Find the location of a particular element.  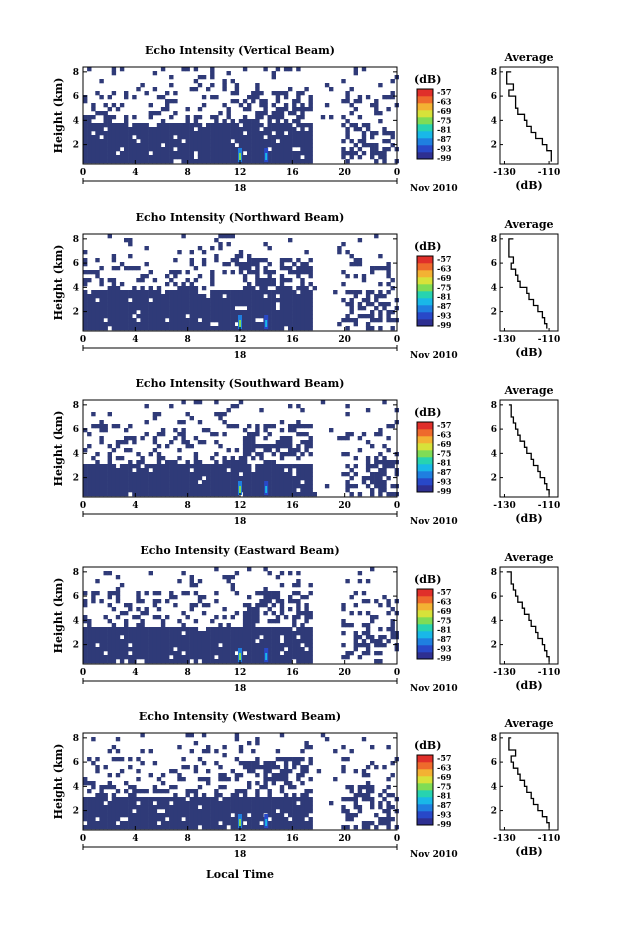

y-tick-label: 4 is located at coordinates (76, 454).